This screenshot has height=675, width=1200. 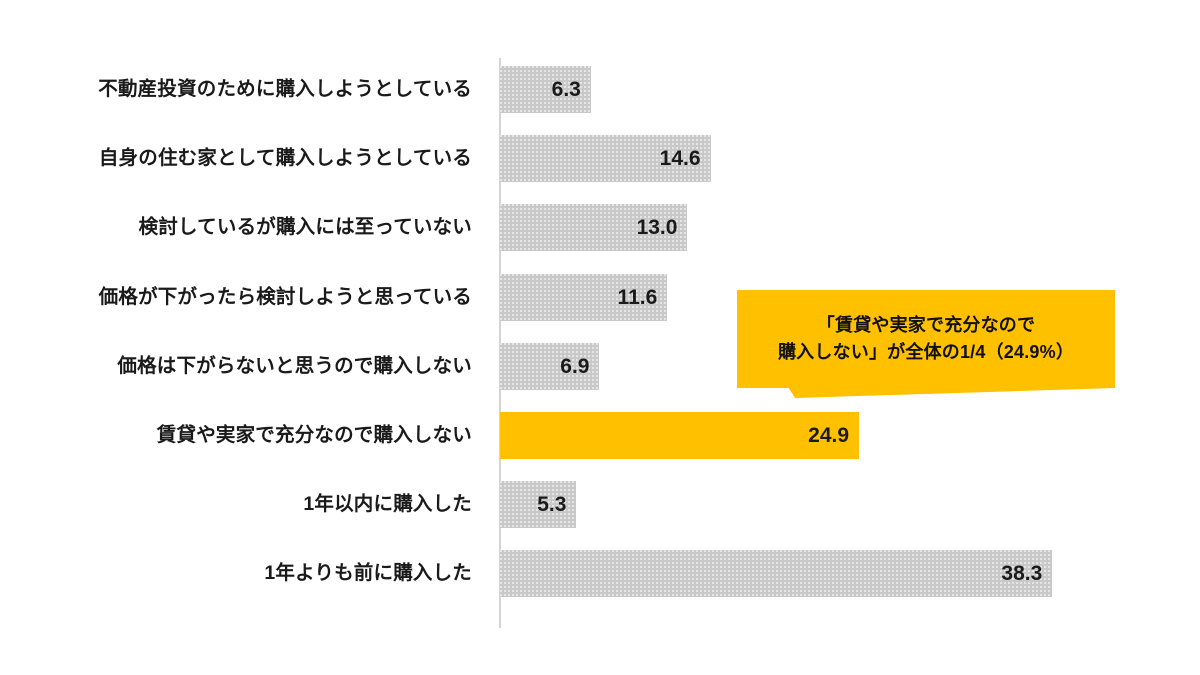 I want to click on bar-row: 1年以内に購入した 5.3, so click(x=600, y=505).